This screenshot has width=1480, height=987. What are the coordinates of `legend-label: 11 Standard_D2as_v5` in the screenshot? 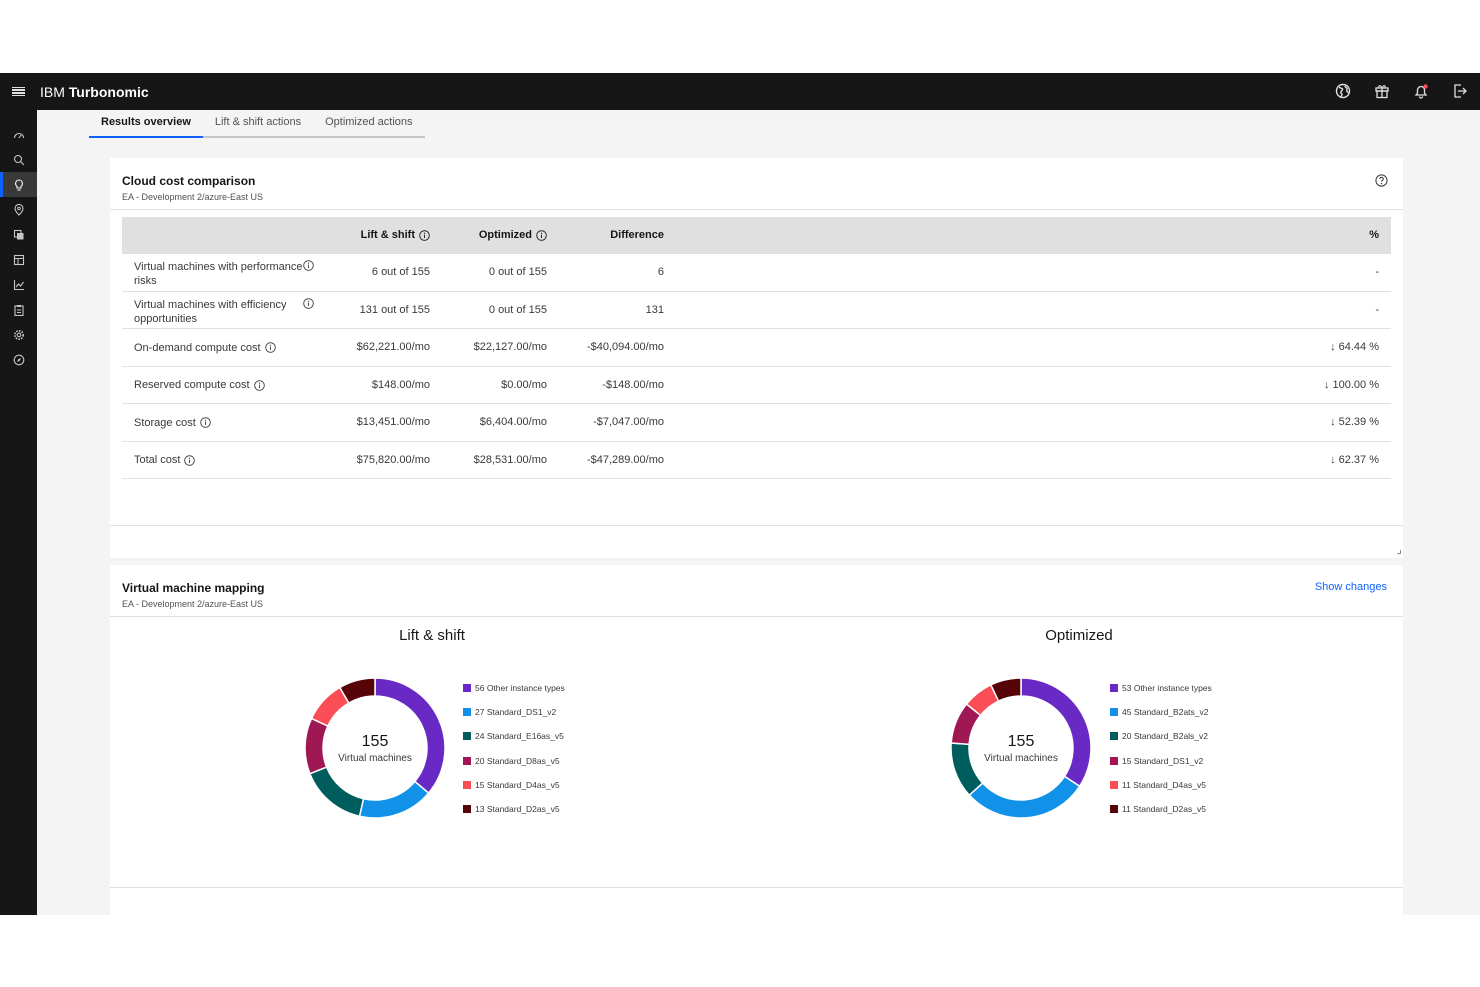 It's located at (1164, 808).